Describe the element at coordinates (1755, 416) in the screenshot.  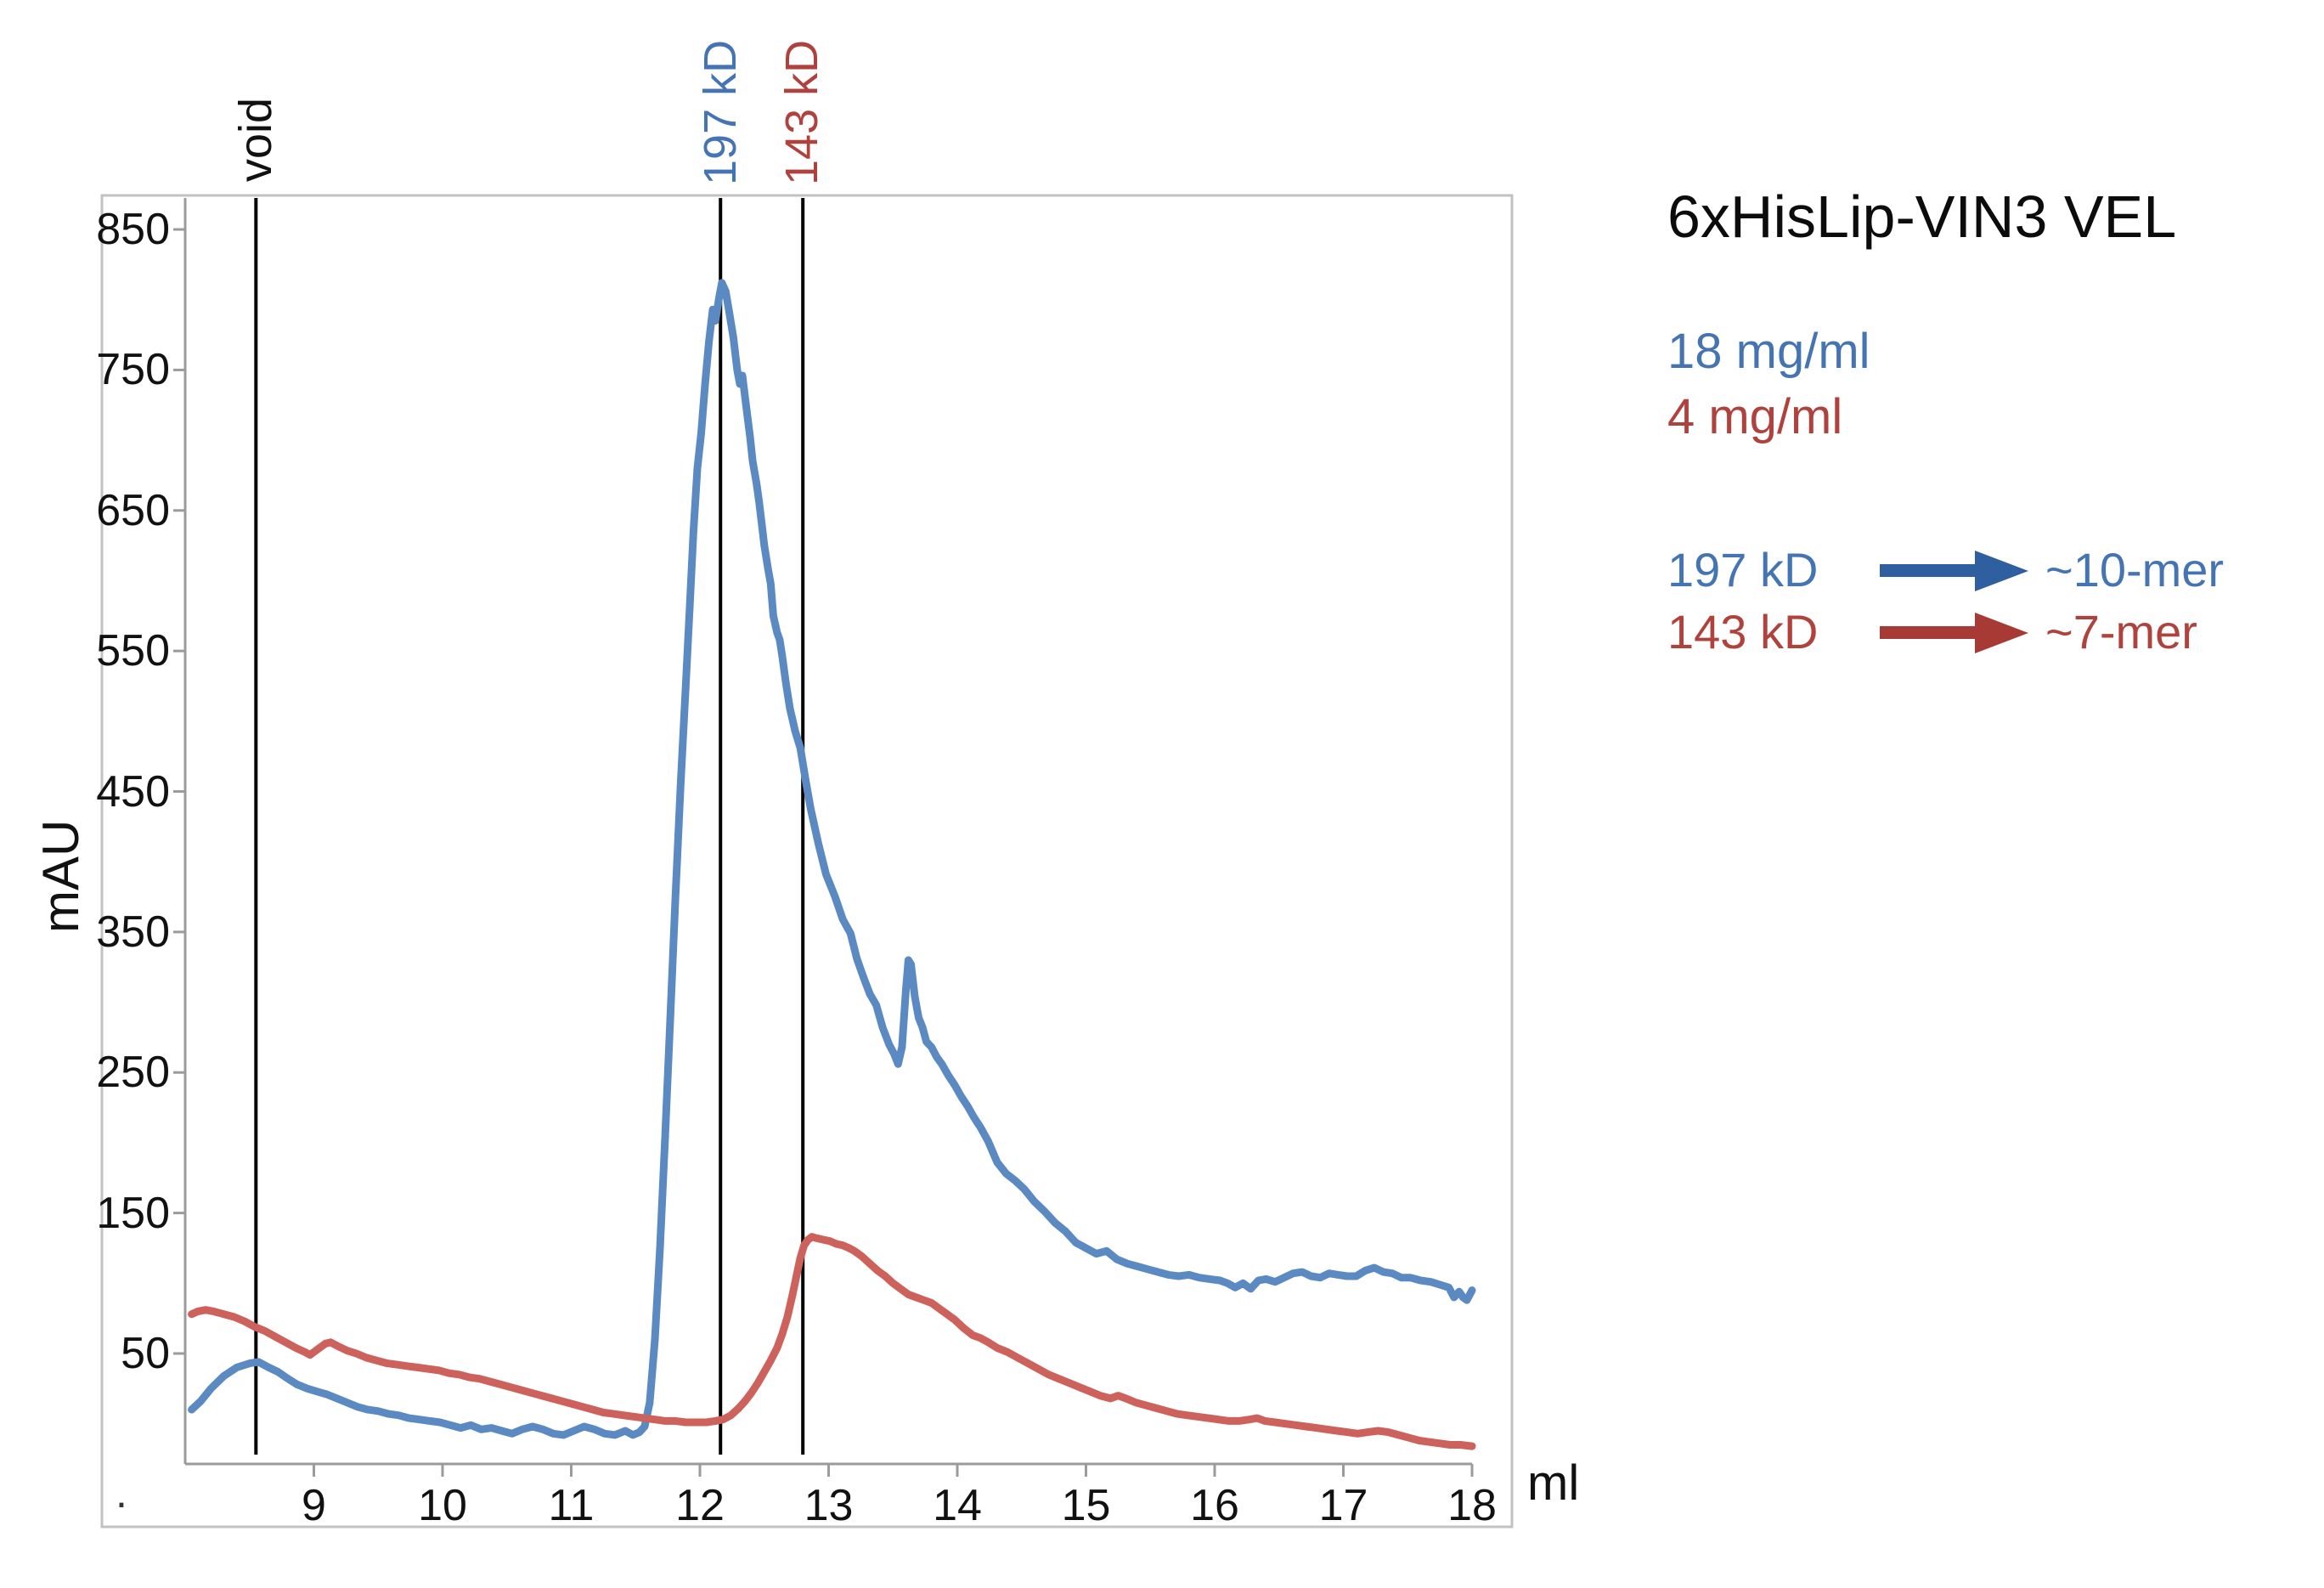
I see `legend-concentration-red: 4 mg/ml` at that location.